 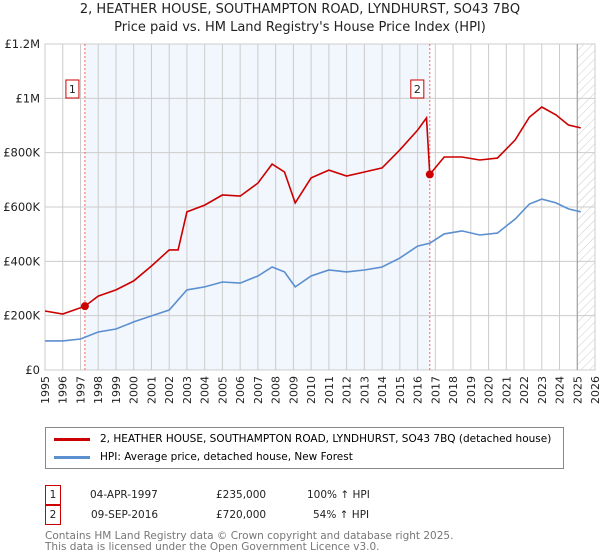 What do you see at coordinates (400, 390) in the screenshot?
I see `x-tick-label: 2015` at bounding box center [400, 390].